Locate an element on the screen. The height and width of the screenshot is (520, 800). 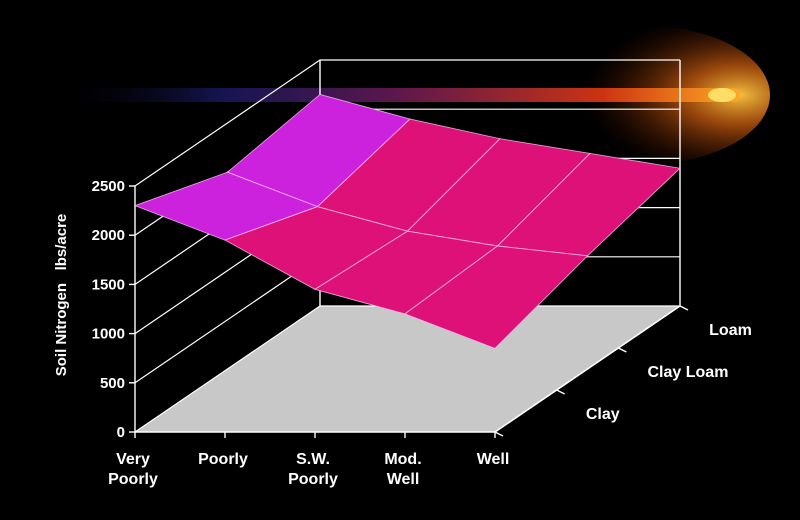
x-category-line: Mod. is located at coordinates (402, 459).